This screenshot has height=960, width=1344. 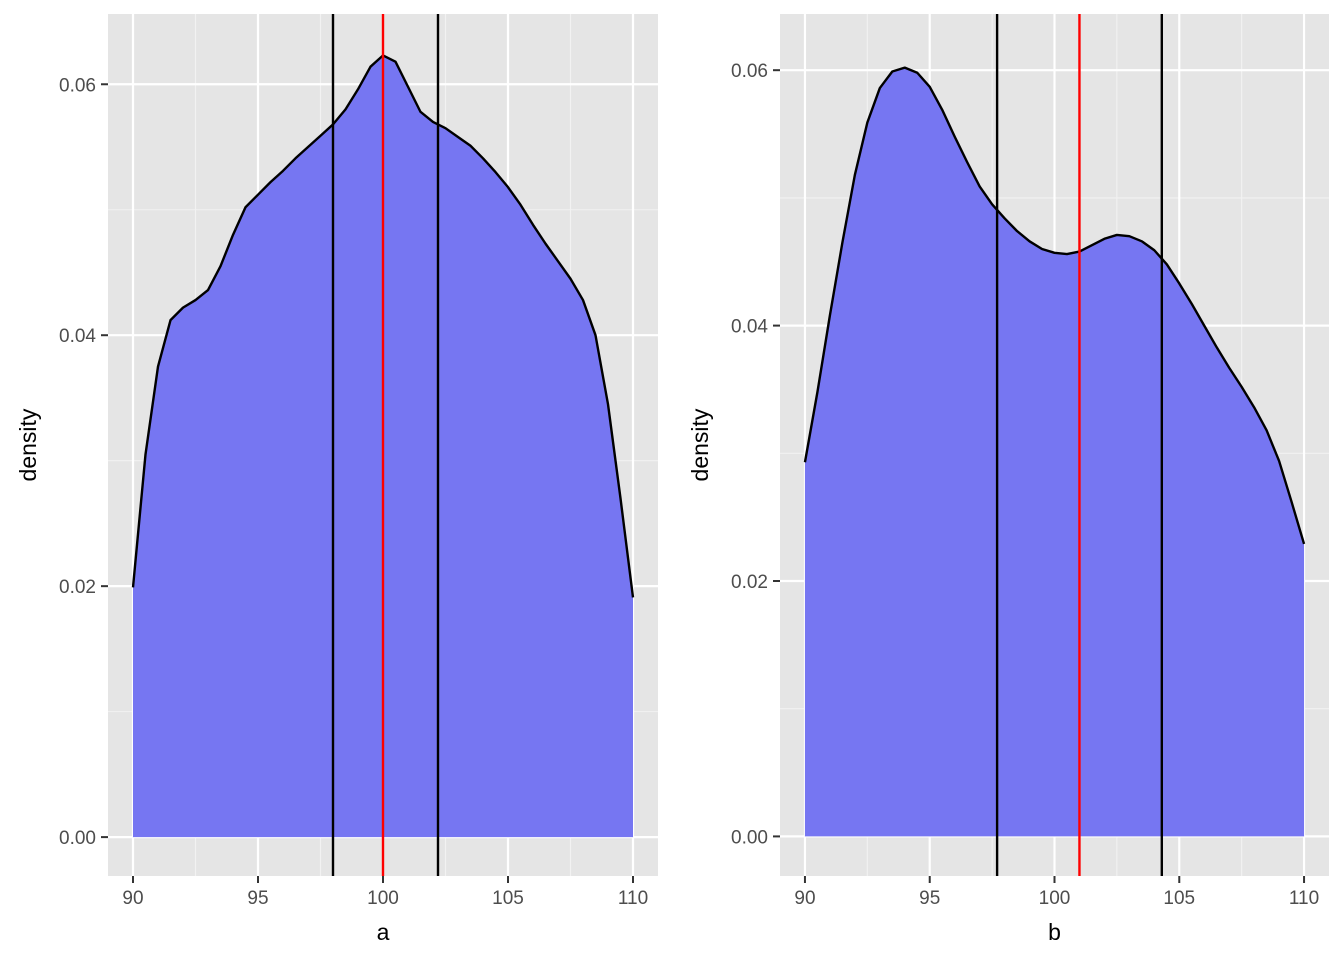 What do you see at coordinates (1054, 932) in the screenshot?
I see `x-axis-title: b` at bounding box center [1054, 932].